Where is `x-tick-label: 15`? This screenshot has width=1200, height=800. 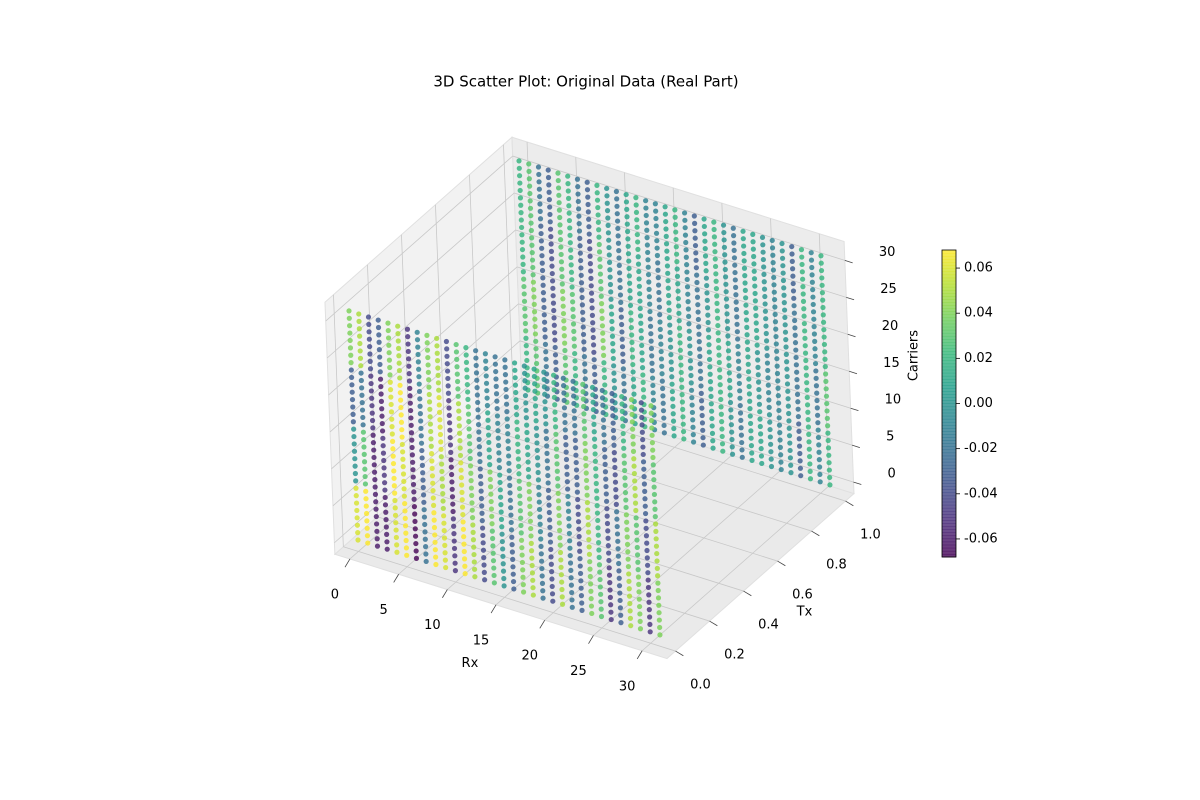
x-tick-label: 15 is located at coordinates (481, 640).